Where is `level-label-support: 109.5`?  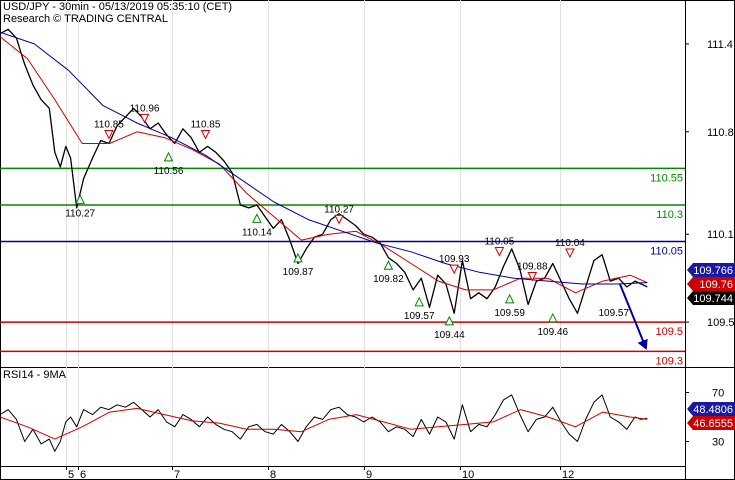
level-label-support: 109.5 is located at coordinates (669, 332).